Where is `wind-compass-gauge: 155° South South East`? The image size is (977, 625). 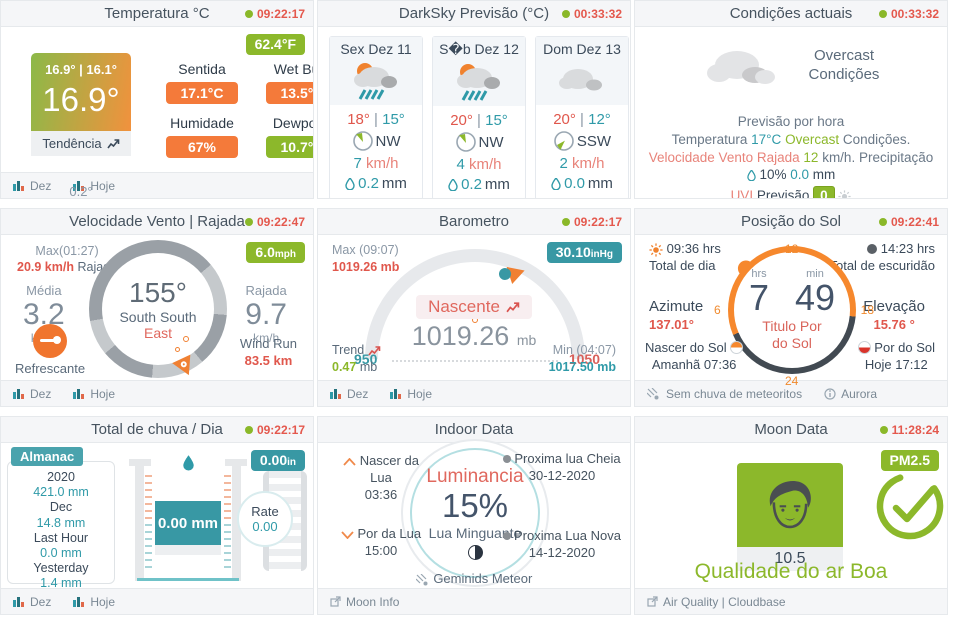 wind-compass-gauge: 155° South South East is located at coordinates (158, 310).